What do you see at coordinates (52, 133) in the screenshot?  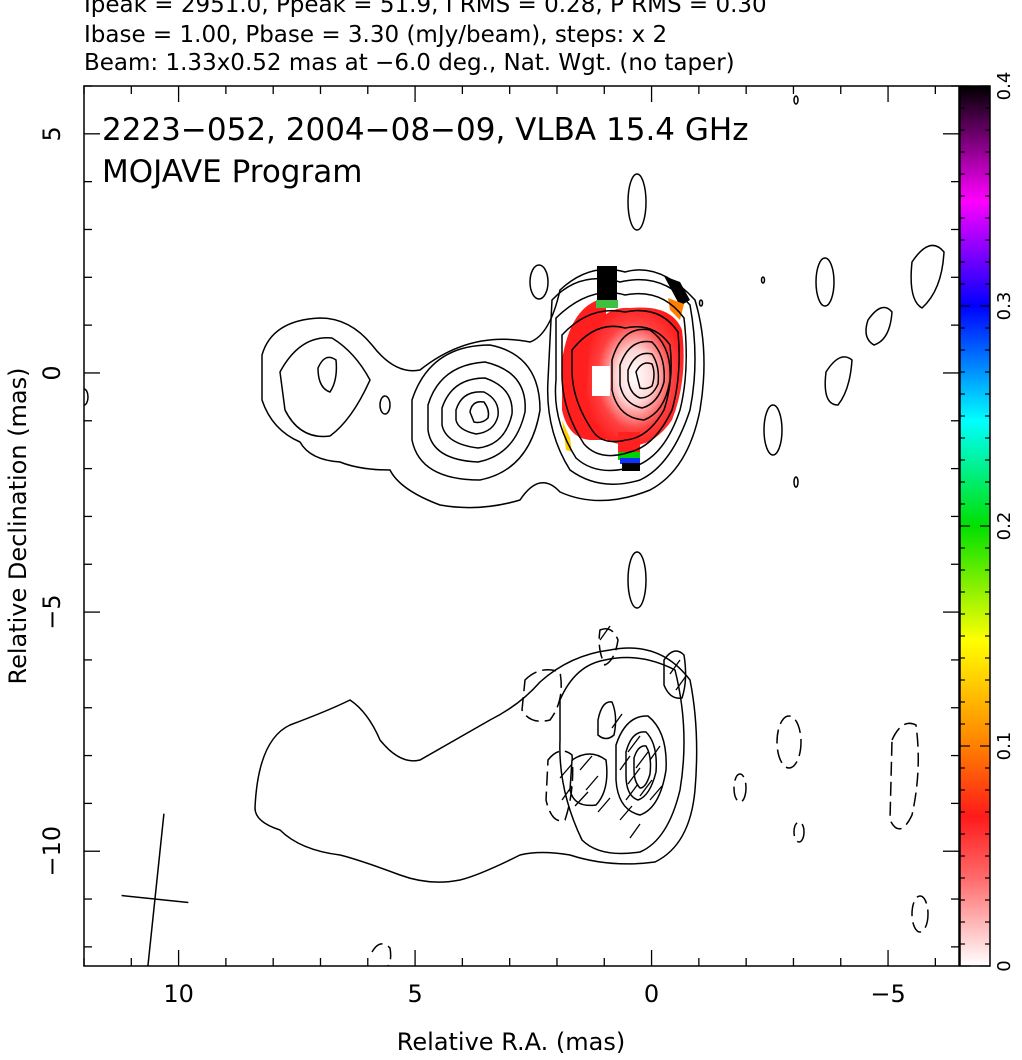 I see `y-tick-label: 5` at bounding box center [52, 133].